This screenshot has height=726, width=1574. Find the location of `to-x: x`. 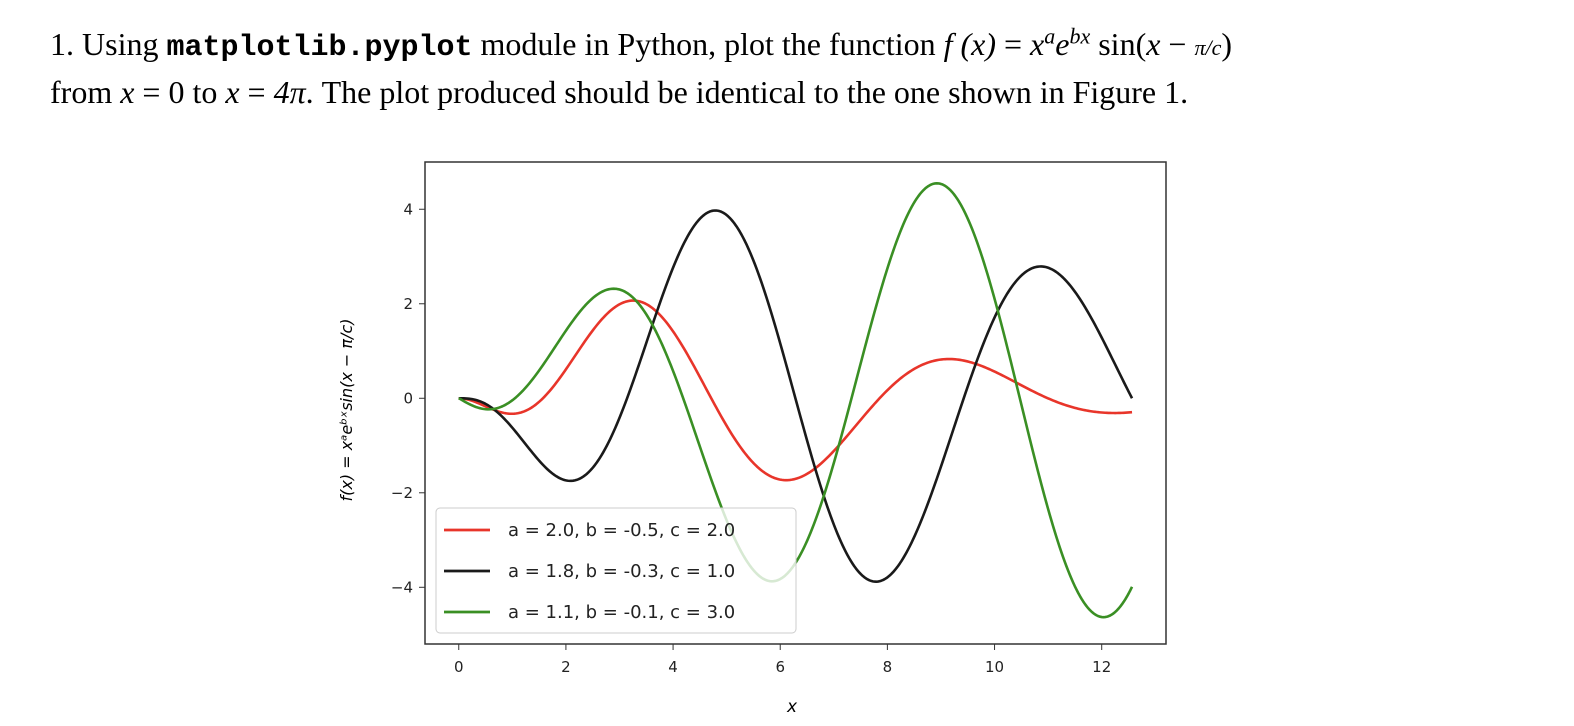

to-x: x is located at coordinates (232, 92).